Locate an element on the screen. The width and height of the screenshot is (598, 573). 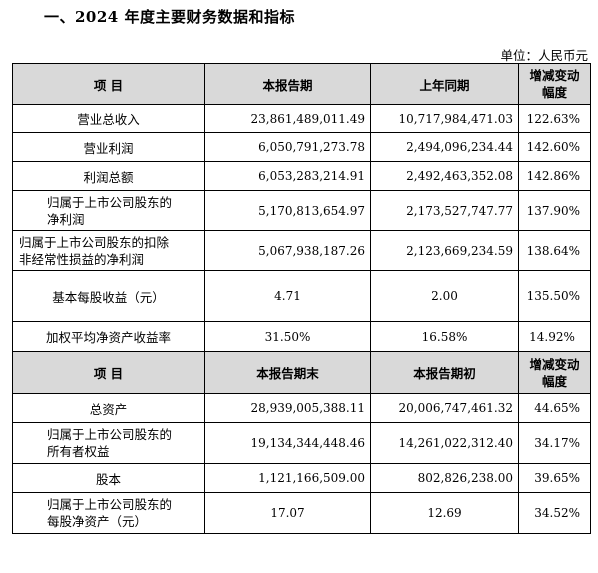
current-value: 4.71 is located at coordinates (287, 296).